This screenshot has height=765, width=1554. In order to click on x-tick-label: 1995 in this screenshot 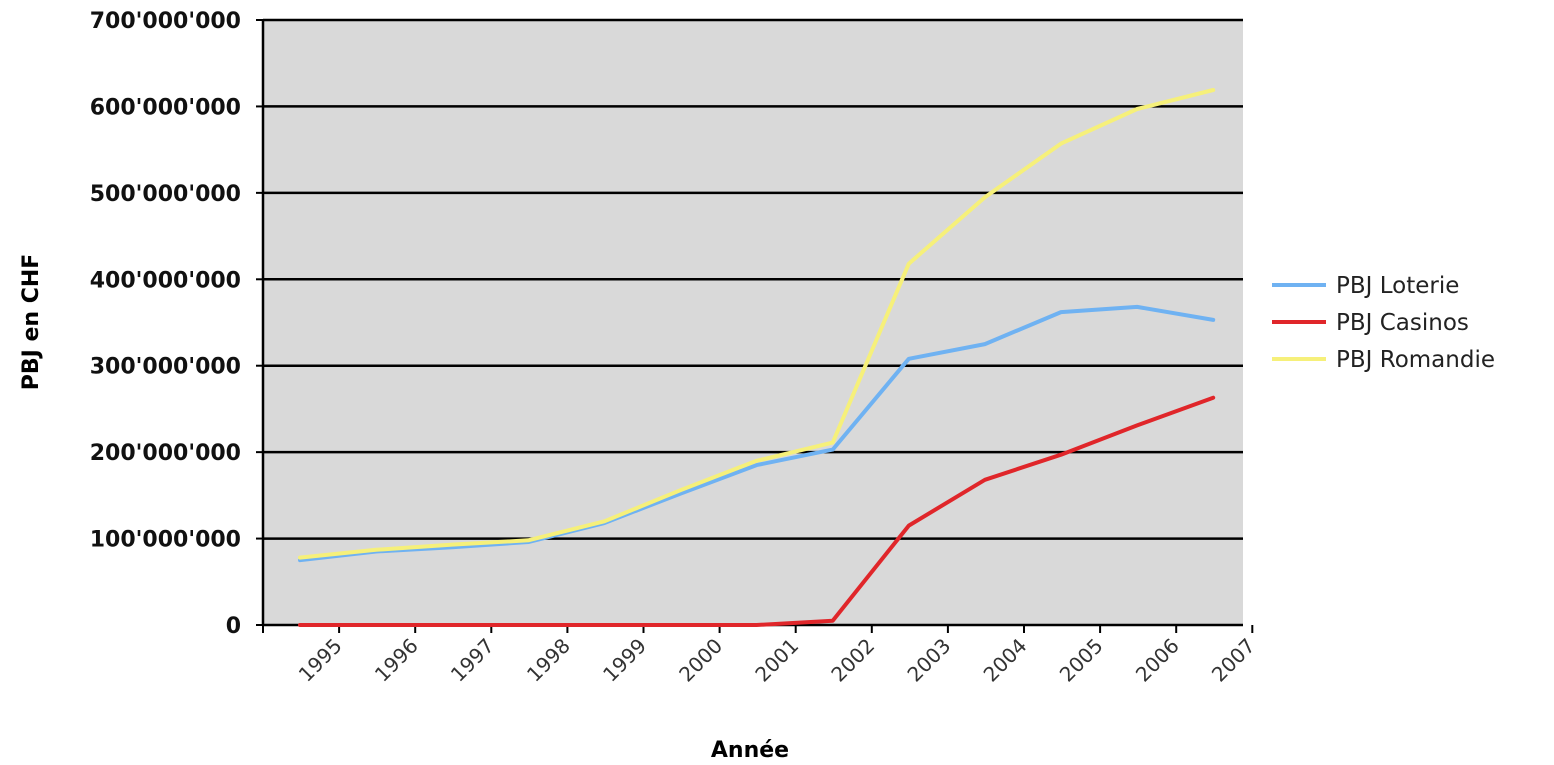, I will do `click(320, 660)`.